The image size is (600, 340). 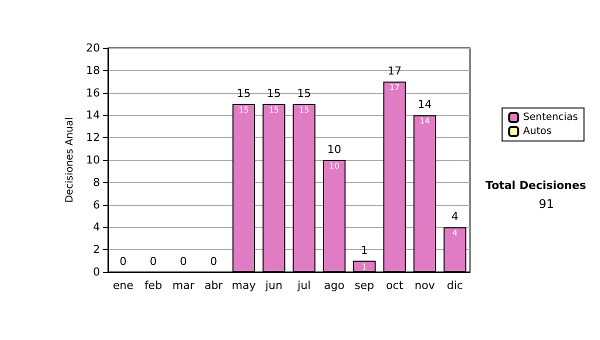 What do you see at coordinates (93, 115) in the screenshot?
I see `y-tick-label: 14` at bounding box center [93, 115].